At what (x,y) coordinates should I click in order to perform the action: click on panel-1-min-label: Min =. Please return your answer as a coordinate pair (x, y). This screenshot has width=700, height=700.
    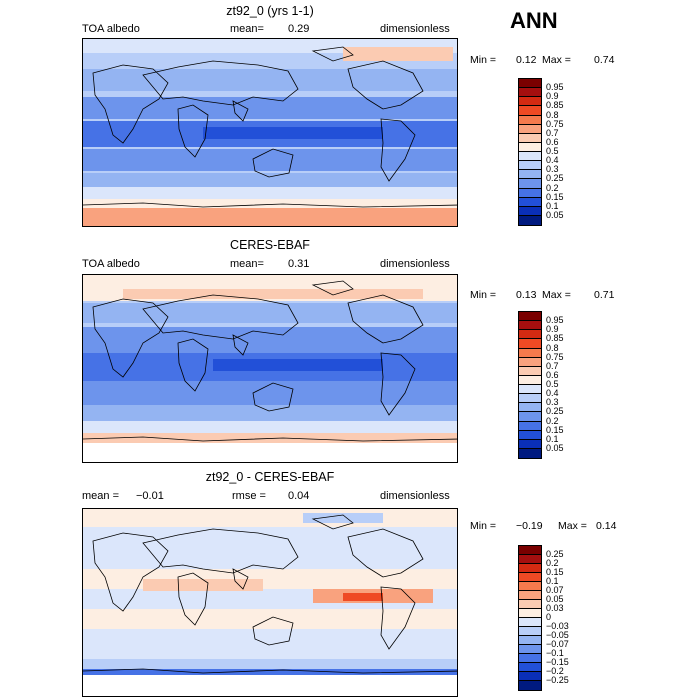
    Looking at the image, I should click on (483, 60).